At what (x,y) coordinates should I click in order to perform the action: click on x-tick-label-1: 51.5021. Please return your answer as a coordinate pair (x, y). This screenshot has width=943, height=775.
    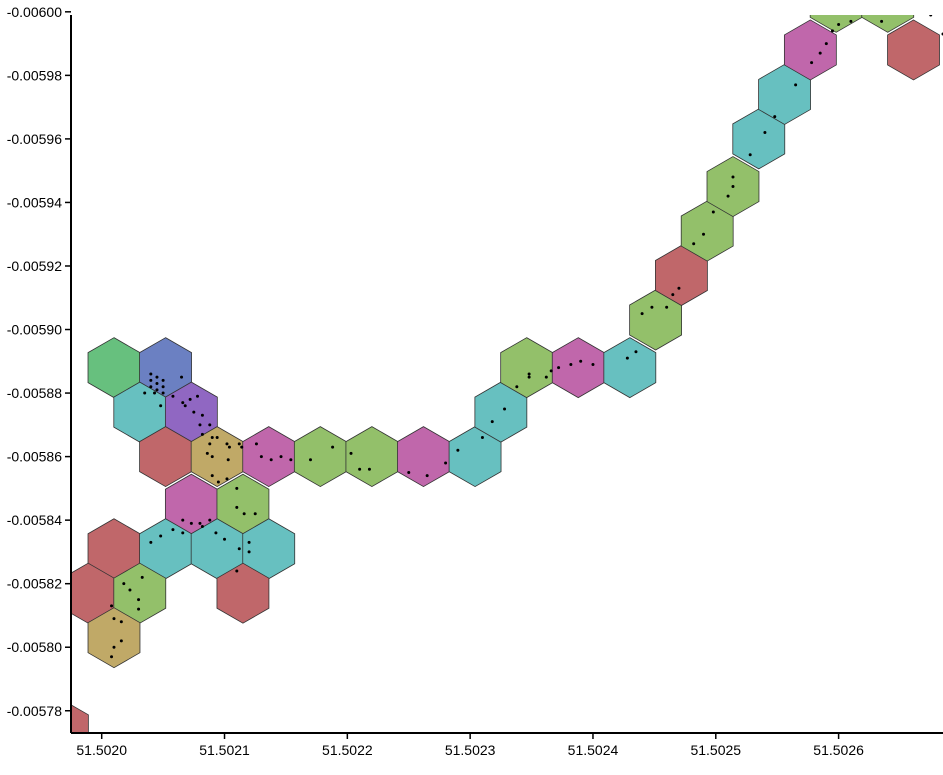
    Looking at the image, I should click on (224, 750).